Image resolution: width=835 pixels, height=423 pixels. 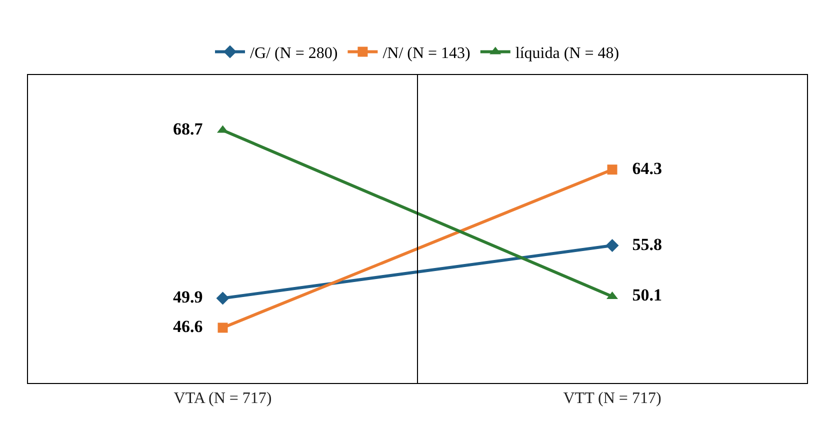 What do you see at coordinates (647, 295) in the screenshot?
I see `data-label: 50.1` at bounding box center [647, 295].